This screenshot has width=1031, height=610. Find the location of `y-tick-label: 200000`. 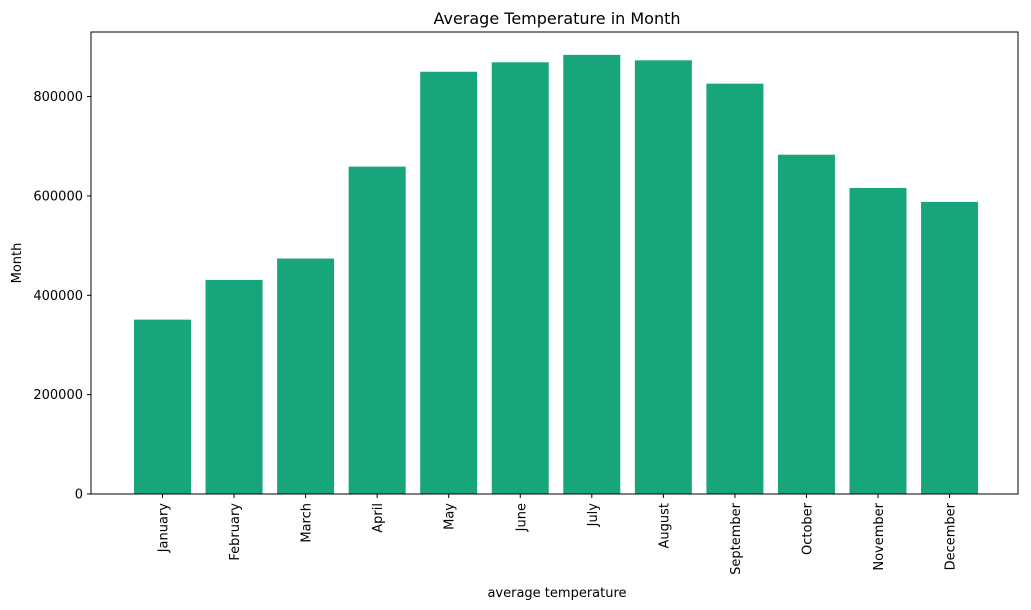

y-tick-label: 200000 is located at coordinates (58, 395).